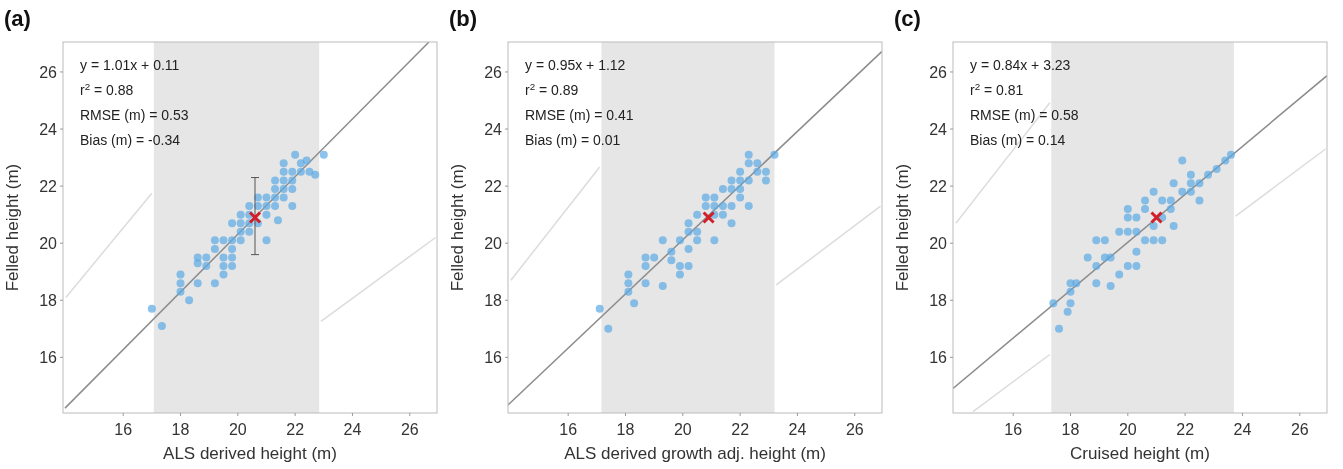 The width and height of the screenshot is (1343, 469). What do you see at coordinates (938, 129) in the screenshot?
I see `y-tick-label: 24` at bounding box center [938, 129].